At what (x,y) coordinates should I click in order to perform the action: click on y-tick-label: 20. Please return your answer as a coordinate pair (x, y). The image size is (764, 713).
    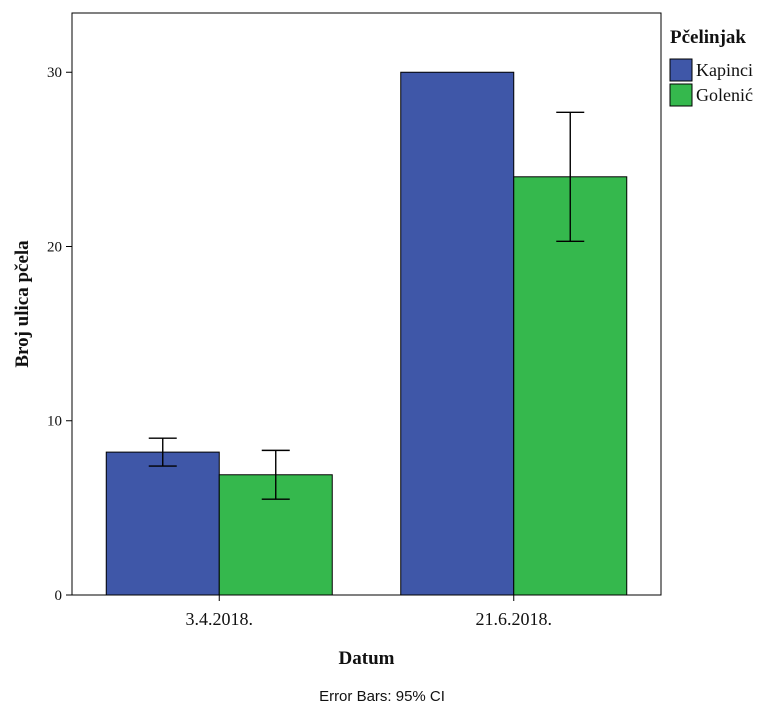
    Looking at the image, I should click on (54, 247).